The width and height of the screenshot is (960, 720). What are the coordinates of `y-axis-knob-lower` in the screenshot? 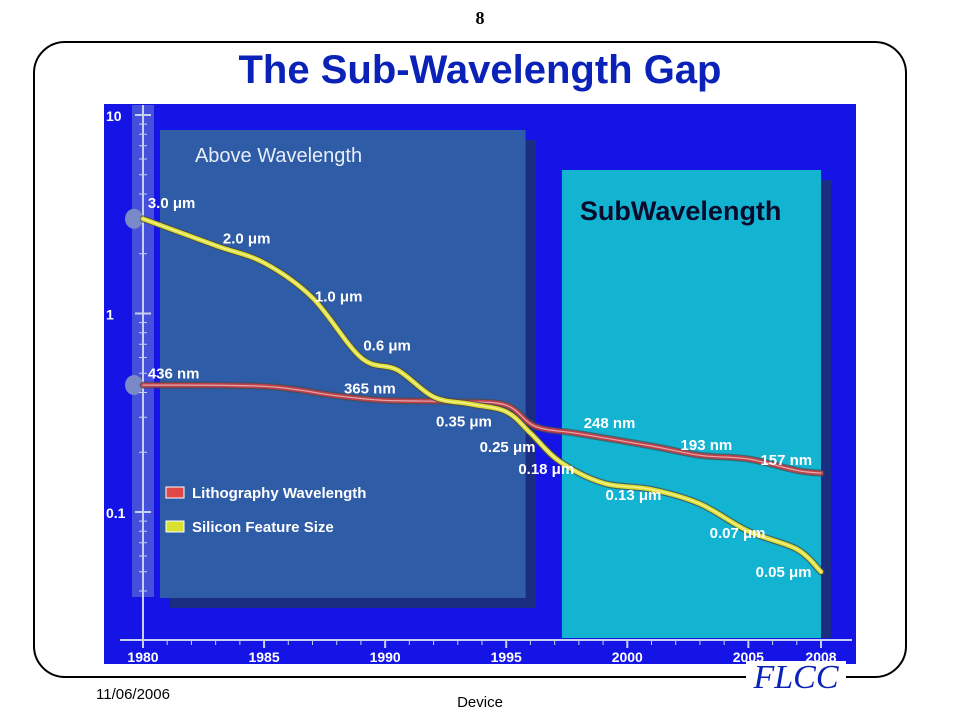 It's located at (134, 385).